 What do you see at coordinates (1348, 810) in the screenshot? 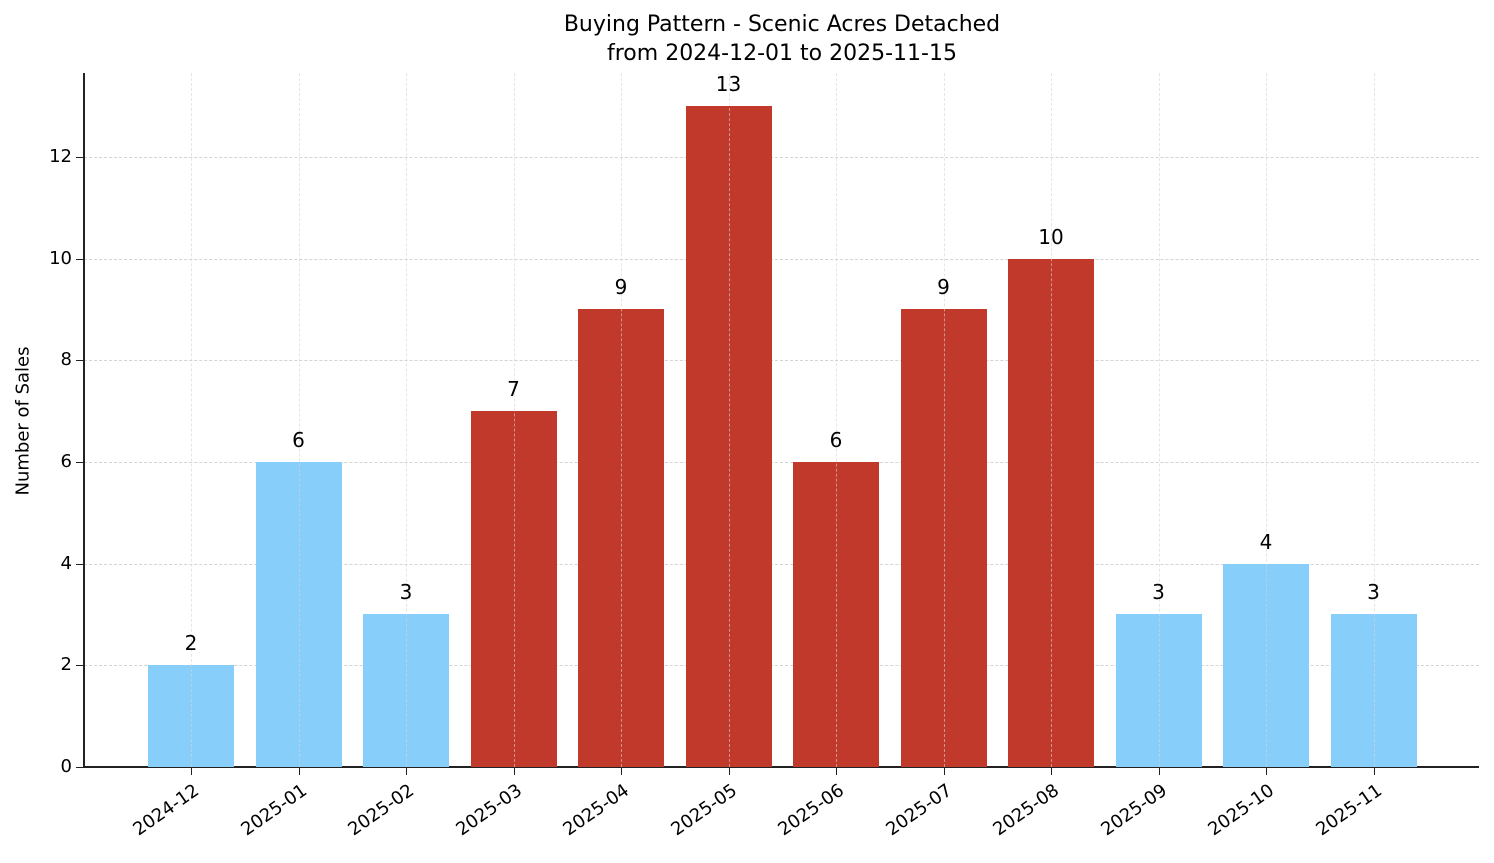
I see `x-tick-label: 2025-11` at bounding box center [1348, 810].